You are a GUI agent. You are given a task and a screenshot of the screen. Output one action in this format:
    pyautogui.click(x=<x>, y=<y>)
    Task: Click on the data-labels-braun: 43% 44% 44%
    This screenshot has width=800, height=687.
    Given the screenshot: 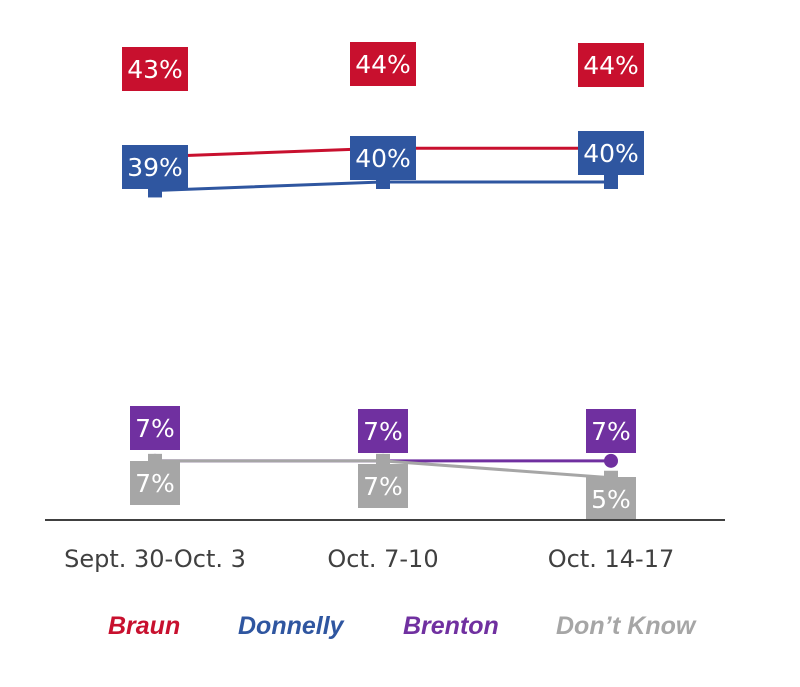 What is the action you would take?
    pyautogui.click(x=383, y=66)
    